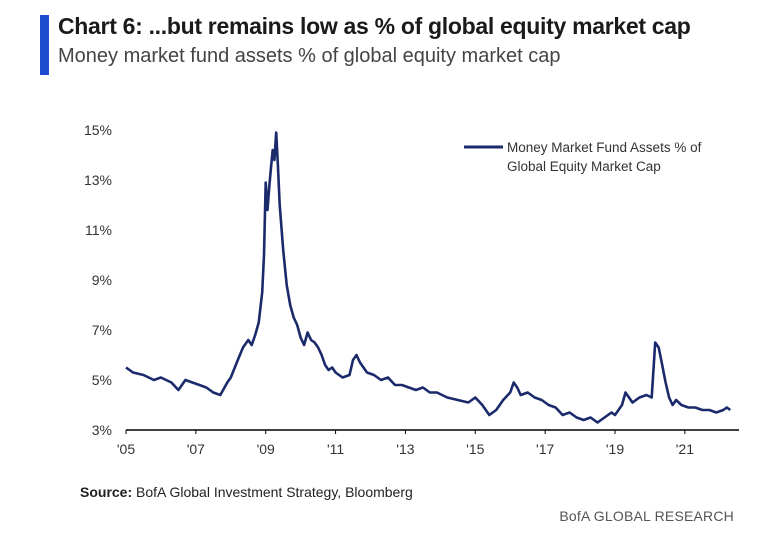  Describe the element at coordinates (102, 380) in the screenshot. I see `y-tick-label: 5%` at that location.